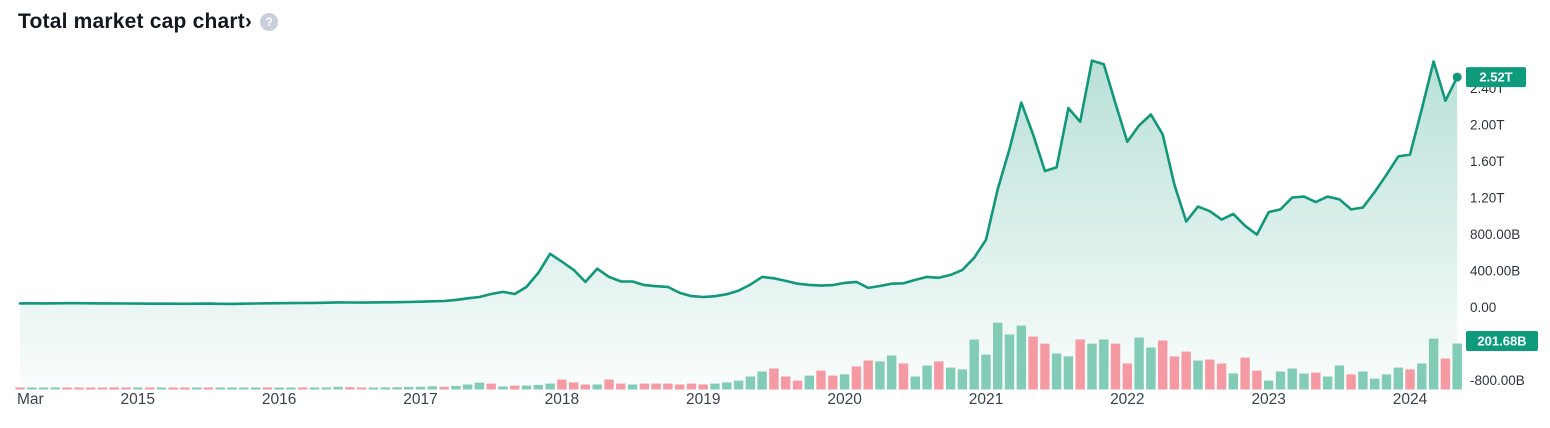 The width and height of the screenshot is (1550, 428). What do you see at coordinates (844, 399) in the screenshot?
I see `x-axis-label: 2020` at bounding box center [844, 399].